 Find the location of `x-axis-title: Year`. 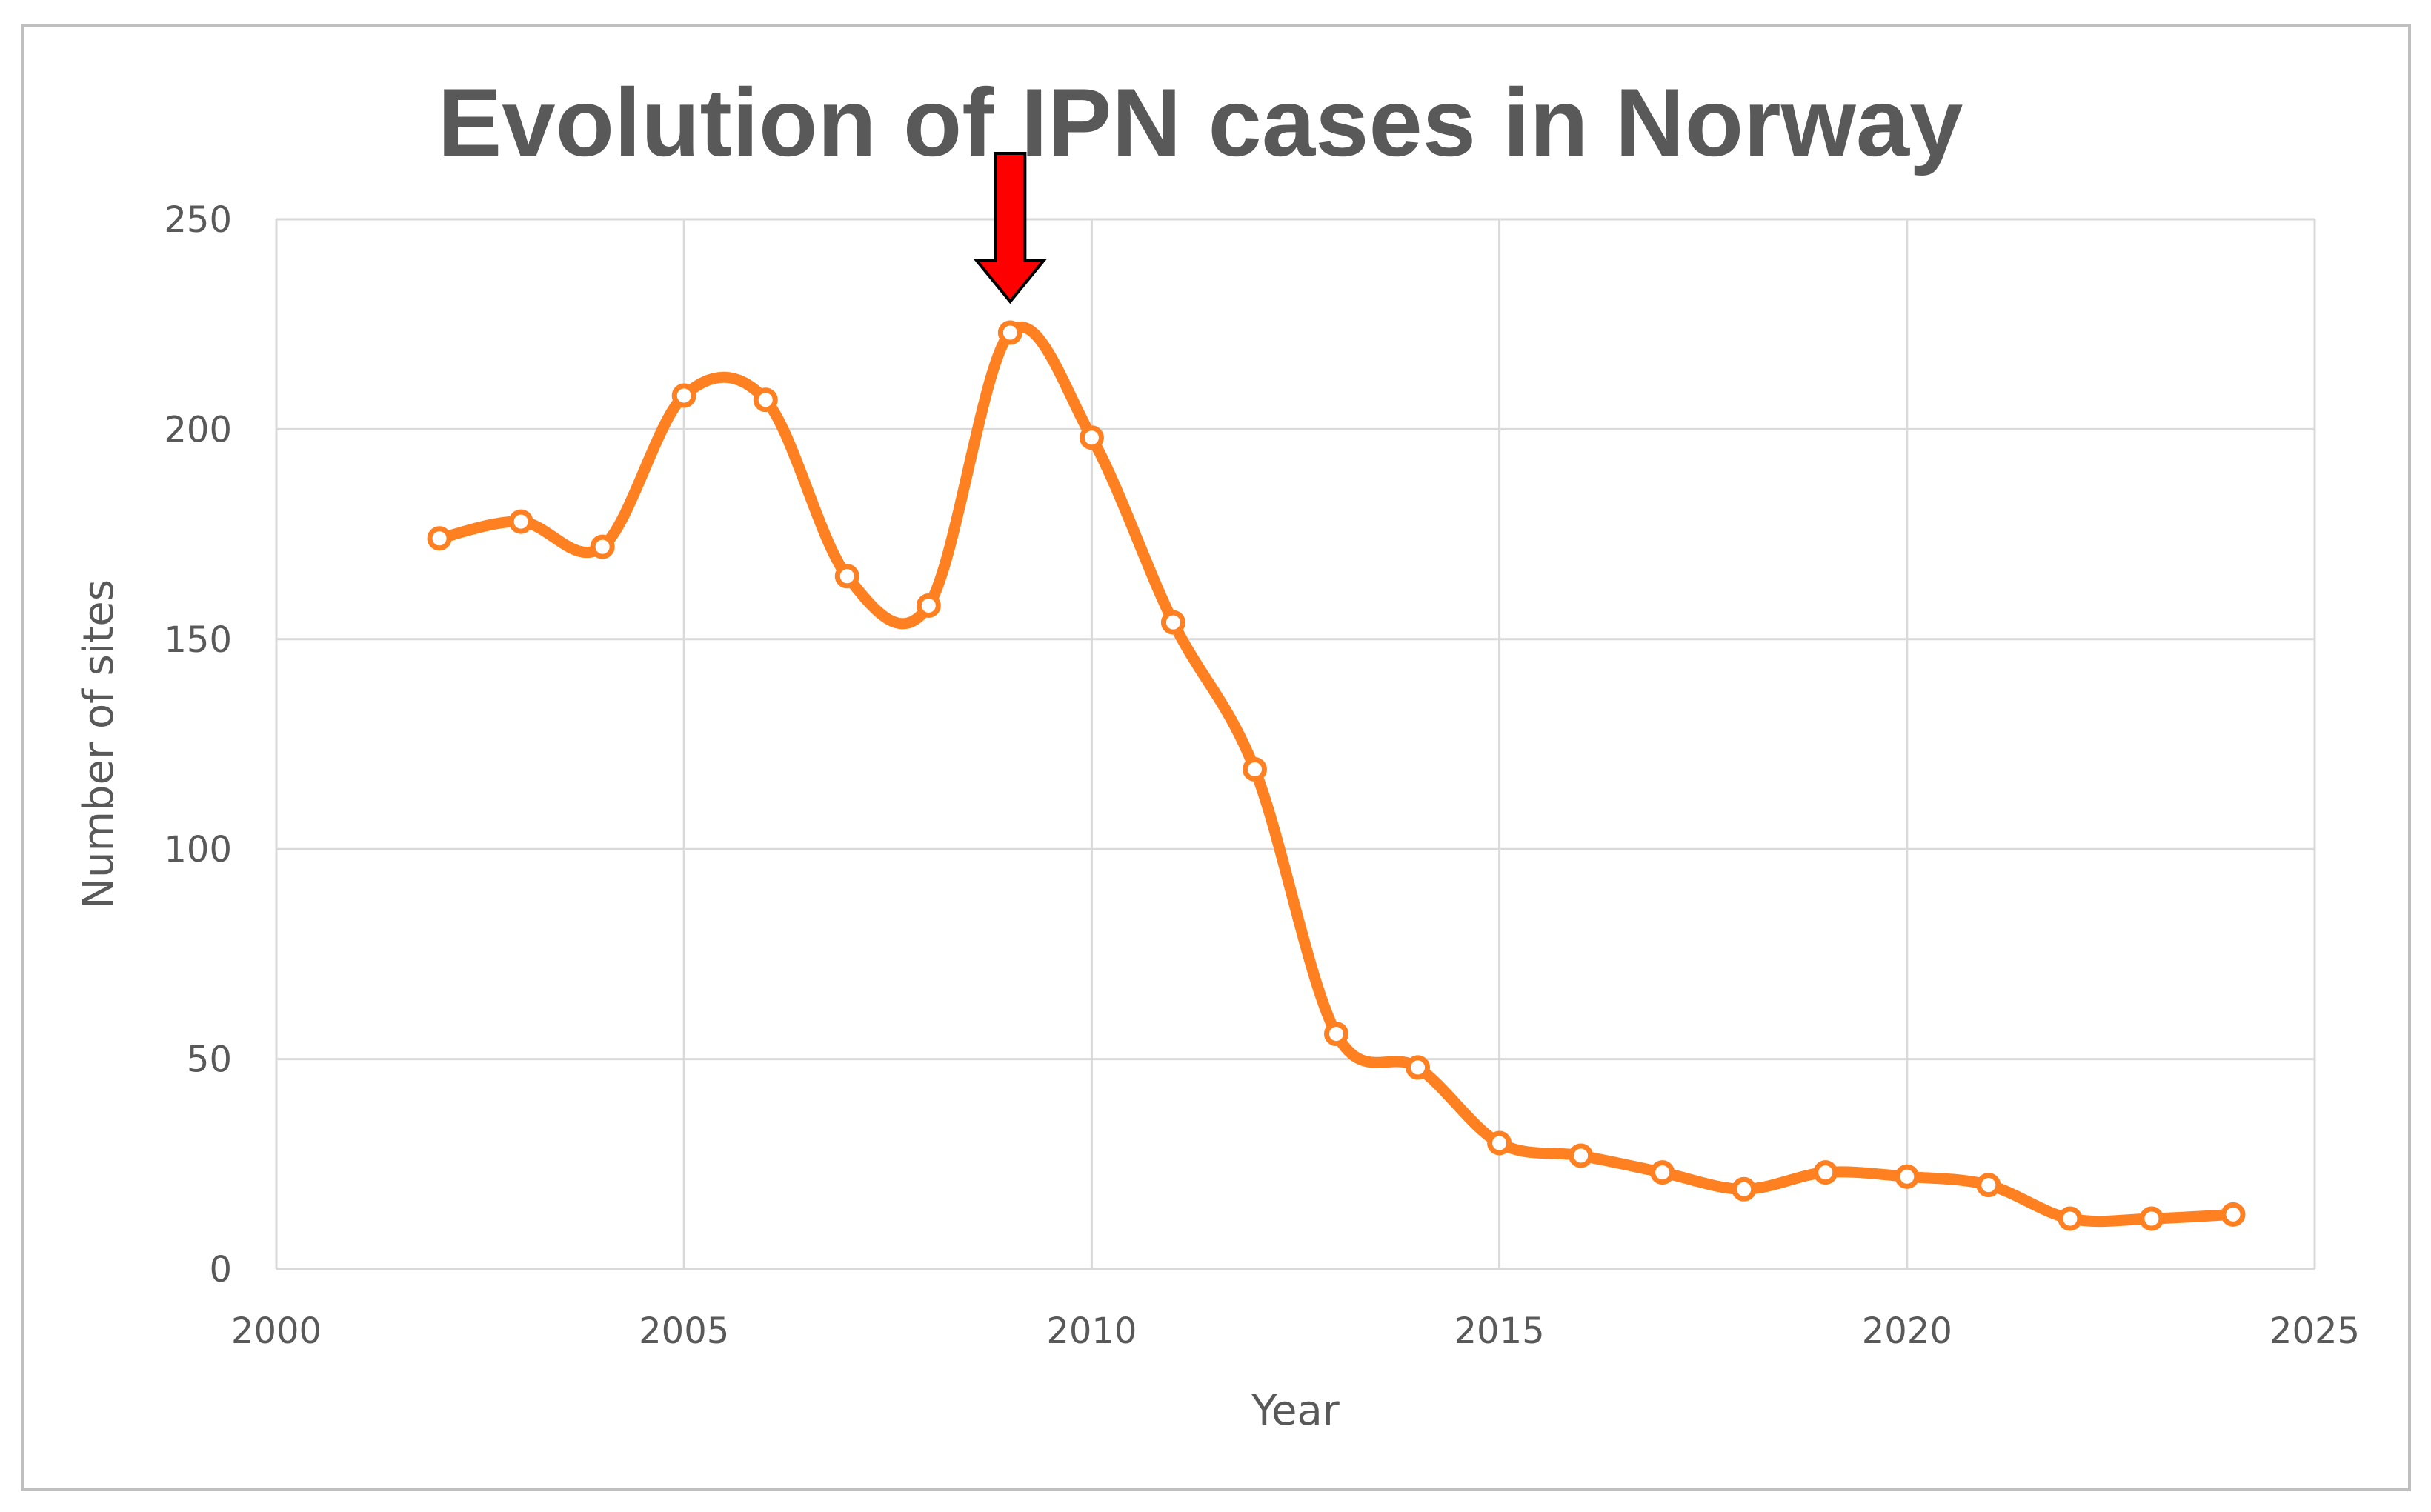

x-axis-title: Year is located at coordinates (1295, 1411).